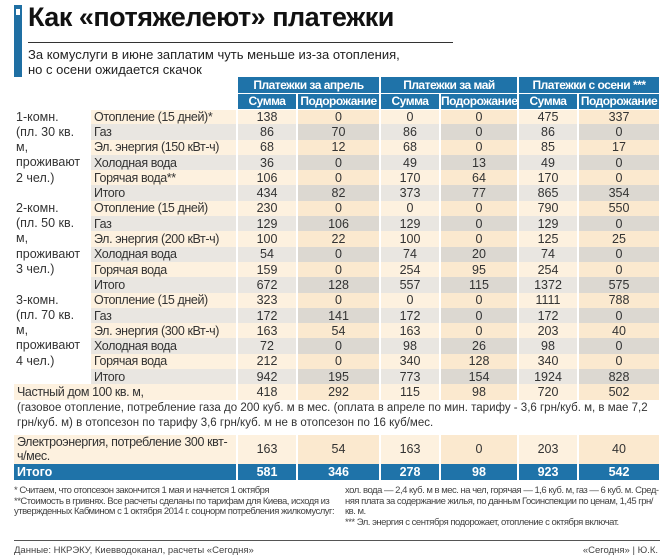 The width and height of the screenshot is (670, 560). I want to click on sum-cell: 159, so click(267, 269).